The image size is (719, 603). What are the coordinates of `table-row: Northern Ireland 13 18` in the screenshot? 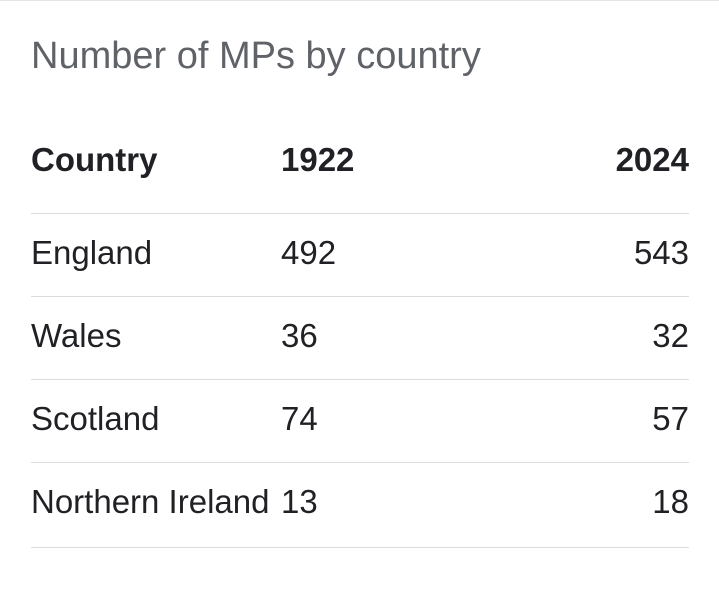 It's located at (360, 505).